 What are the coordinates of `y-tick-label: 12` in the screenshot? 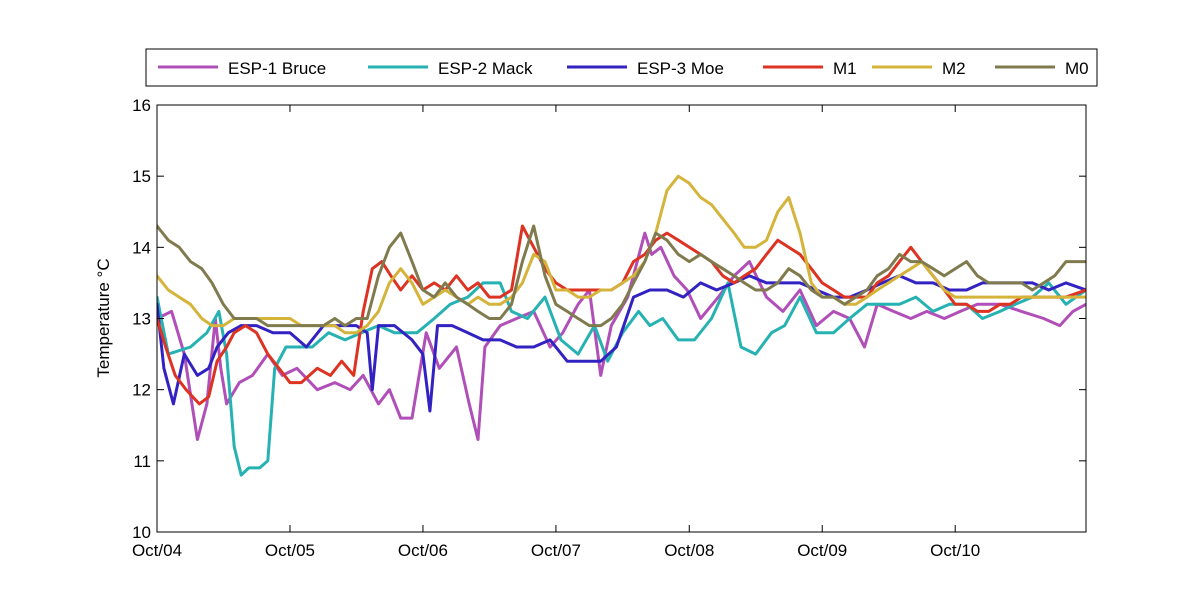 It's located at (141, 390).